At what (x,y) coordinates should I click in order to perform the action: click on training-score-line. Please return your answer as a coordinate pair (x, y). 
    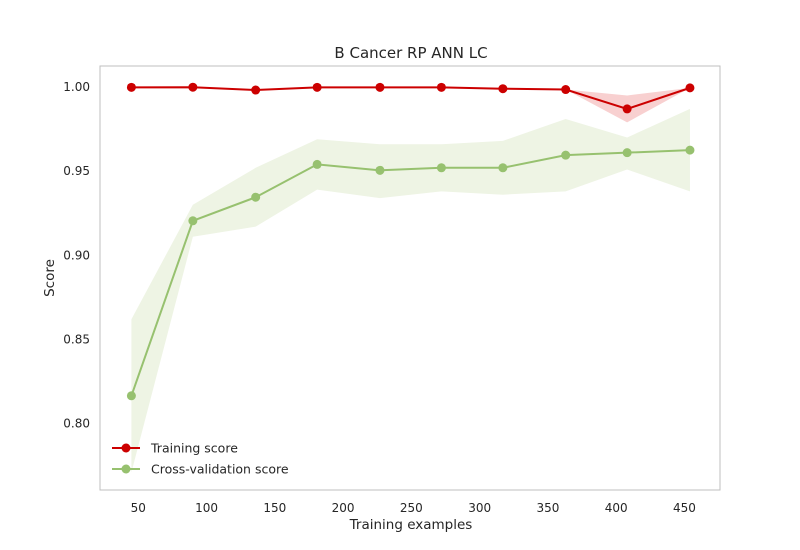
    Looking at the image, I should click on (411, 98).